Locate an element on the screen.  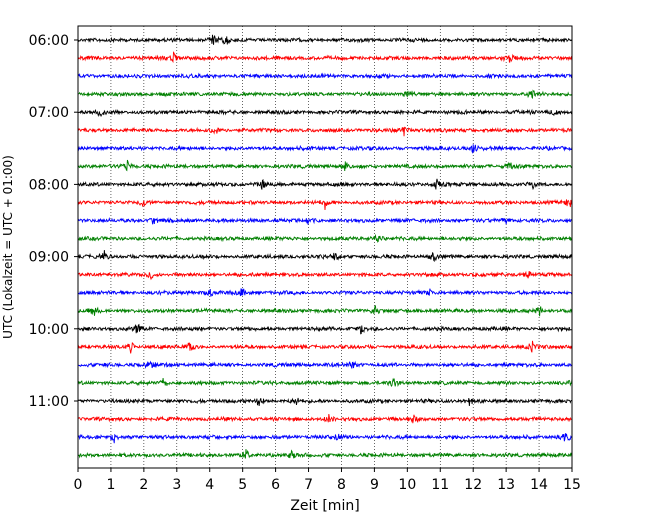
y-tick-label: 08:00 is located at coordinates (49, 185).